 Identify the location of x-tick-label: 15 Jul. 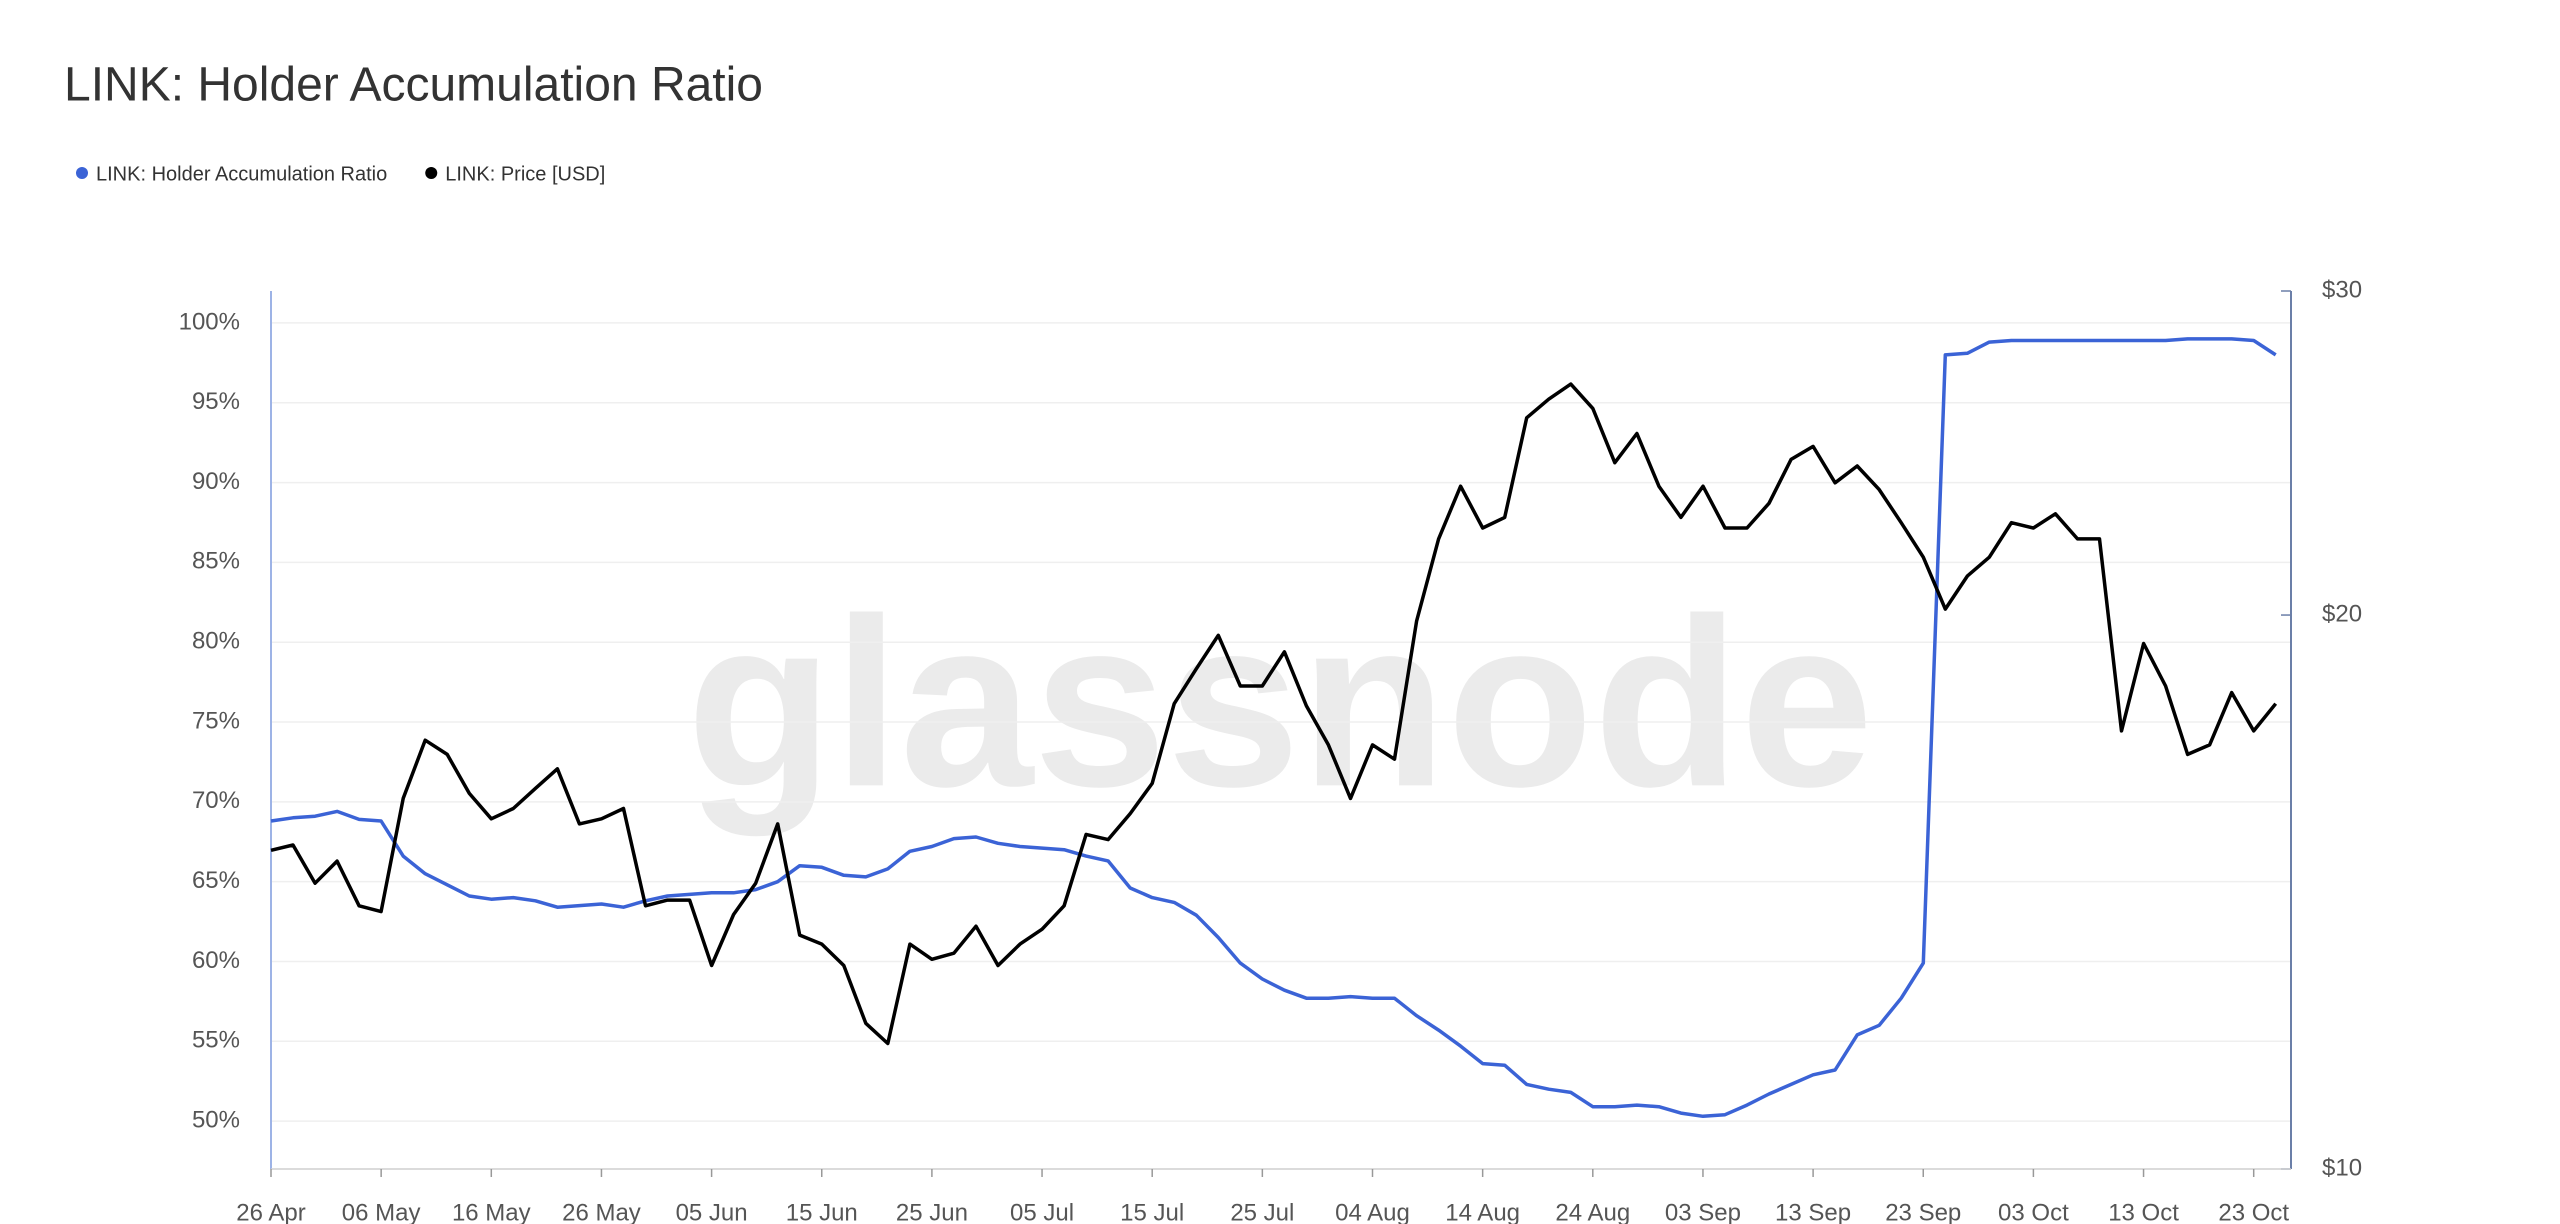
(1152, 1211).